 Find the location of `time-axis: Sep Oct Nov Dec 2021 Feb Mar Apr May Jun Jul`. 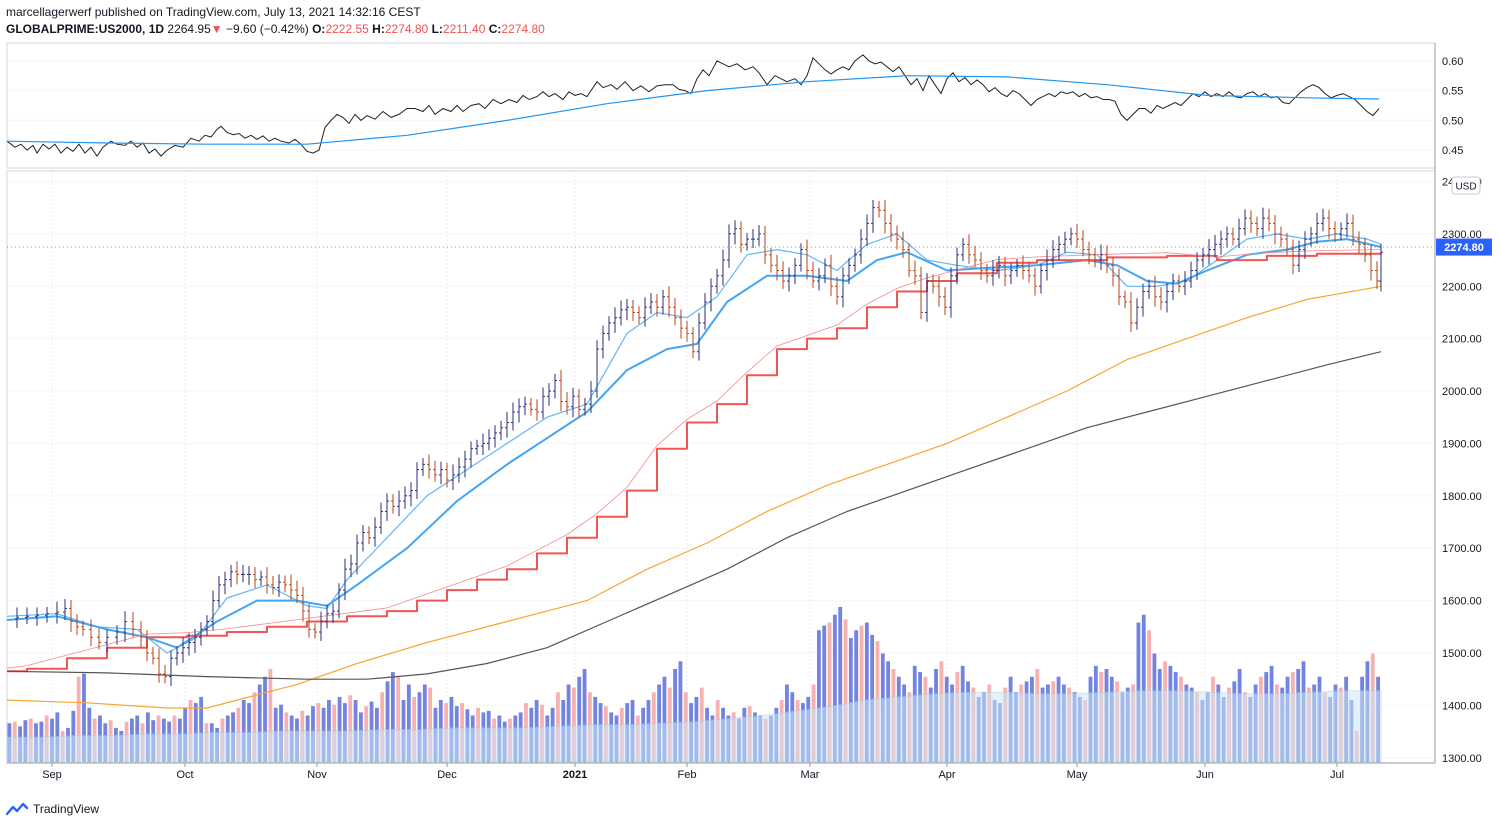

time-axis: Sep Oct Nov Dec 2021 Feb Mar Apr May Jun Jul is located at coordinates (693, 772).